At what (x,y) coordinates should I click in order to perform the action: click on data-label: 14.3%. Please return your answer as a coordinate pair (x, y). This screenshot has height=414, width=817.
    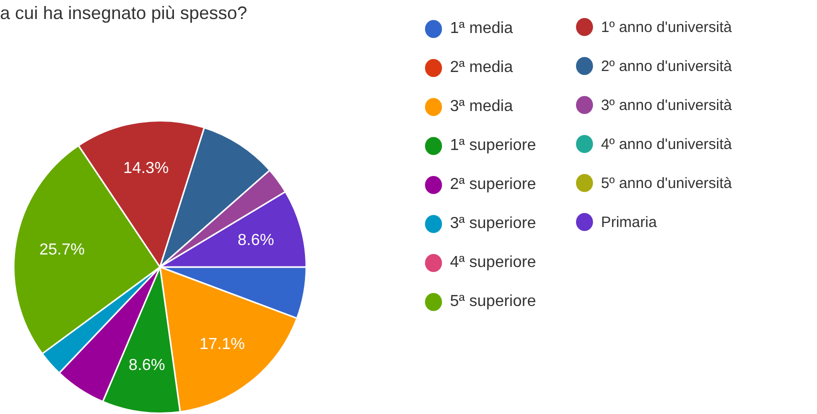
    Looking at the image, I should click on (146, 168).